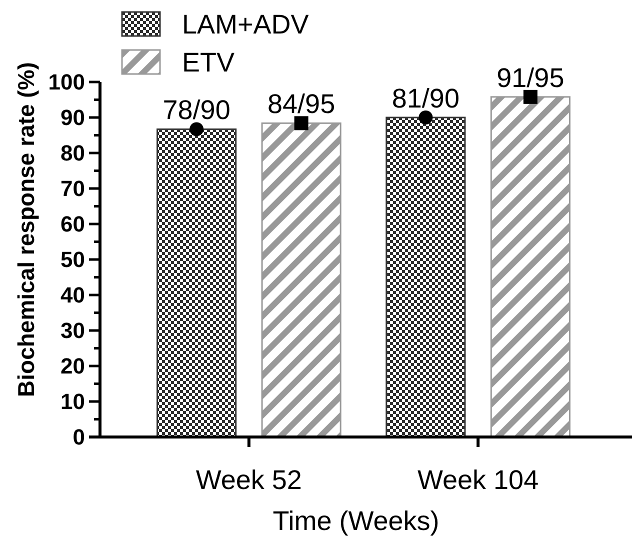  I want to click on data-label: 81/90, so click(426, 99).